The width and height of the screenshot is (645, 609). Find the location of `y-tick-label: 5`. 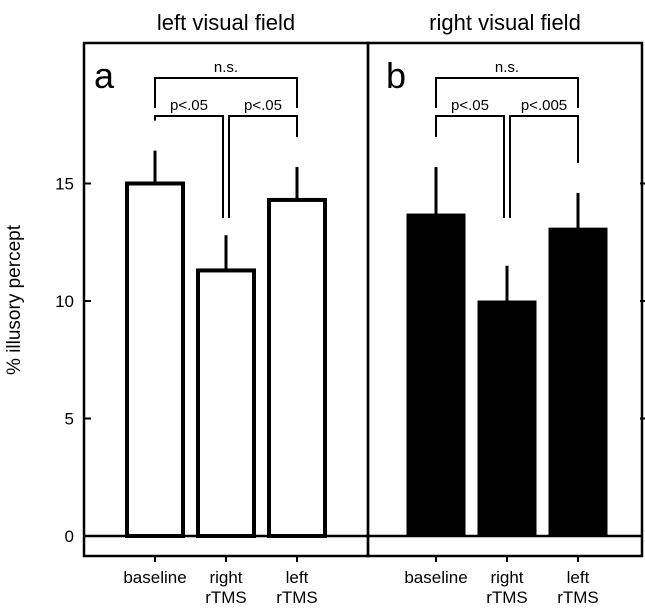

y-tick-label: 5 is located at coordinates (69, 419).